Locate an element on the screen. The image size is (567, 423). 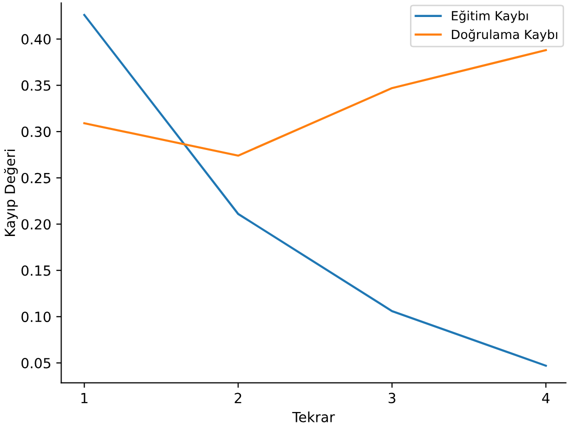
y-tick-label: 0.25 is located at coordinates (36, 178).